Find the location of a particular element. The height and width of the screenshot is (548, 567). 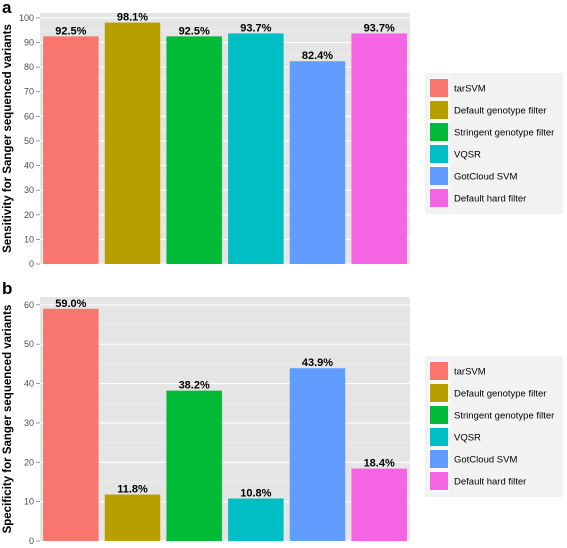

y-tick-label: 100 is located at coordinates (26, 18).